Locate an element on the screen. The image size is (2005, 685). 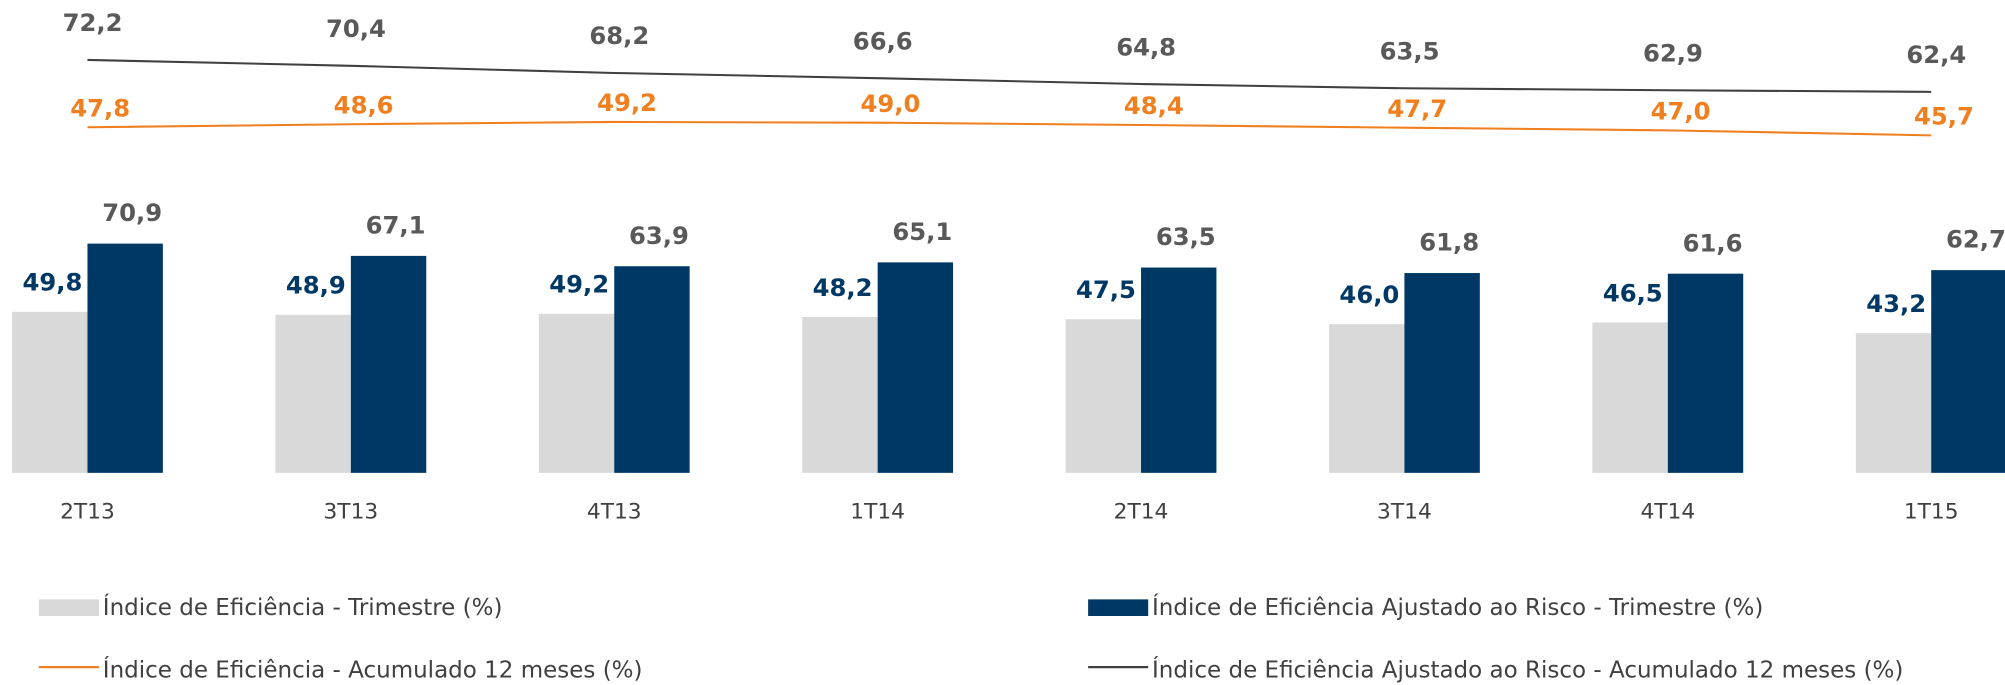
data-label: 45,7 is located at coordinates (1944, 115).